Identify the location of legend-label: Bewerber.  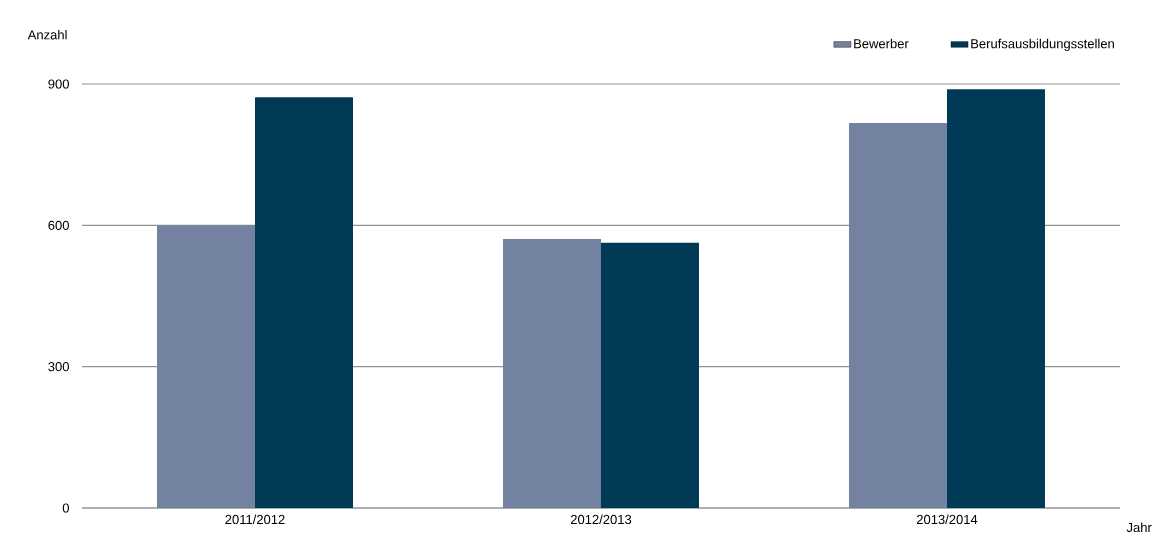
(881, 43).